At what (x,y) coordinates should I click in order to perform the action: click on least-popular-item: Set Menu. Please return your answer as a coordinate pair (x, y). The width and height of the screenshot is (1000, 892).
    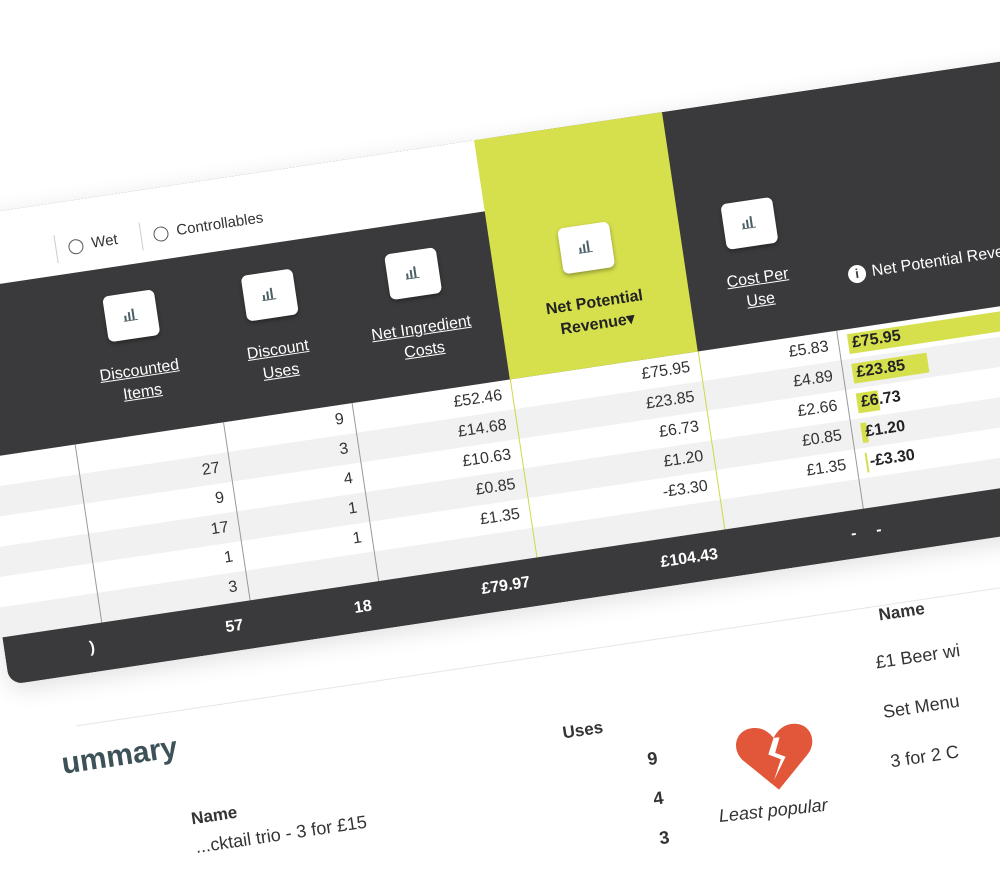
    Looking at the image, I should click on (921, 706).